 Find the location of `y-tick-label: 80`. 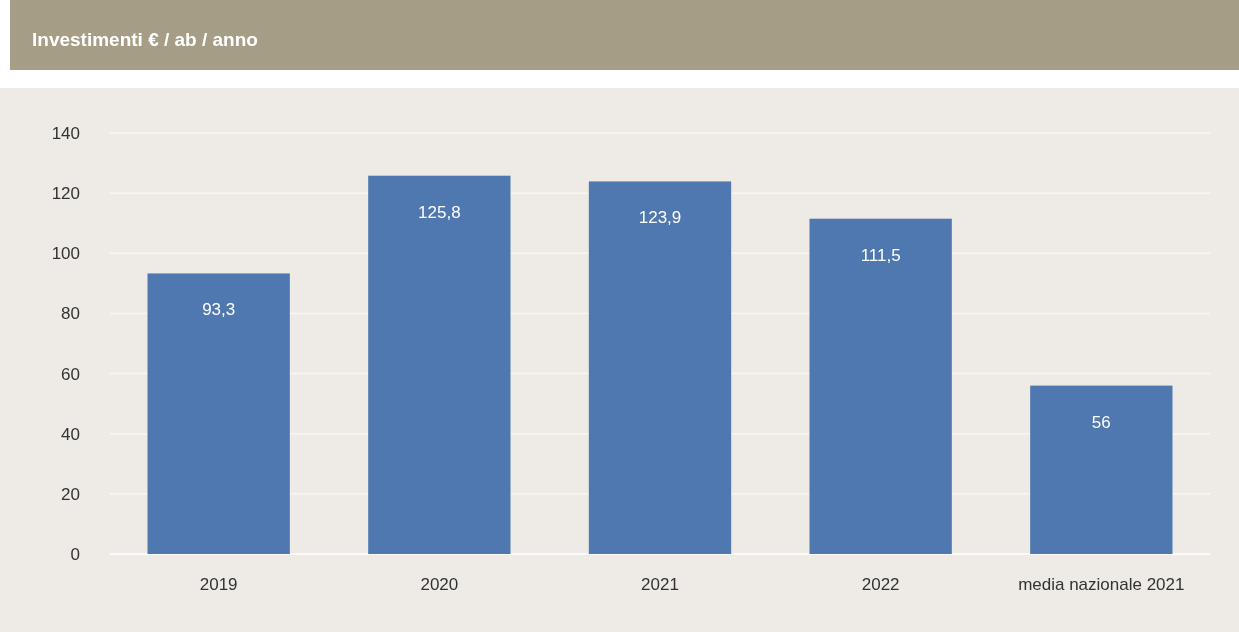

y-tick-label: 80 is located at coordinates (70, 314).